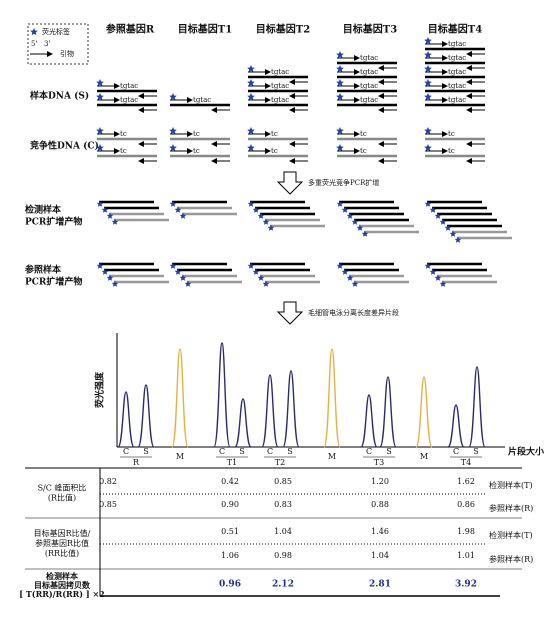  What do you see at coordinates (283, 29) in the screenshot?
I see `column-header: 目标基因T2` at bounding box center [283, 29].